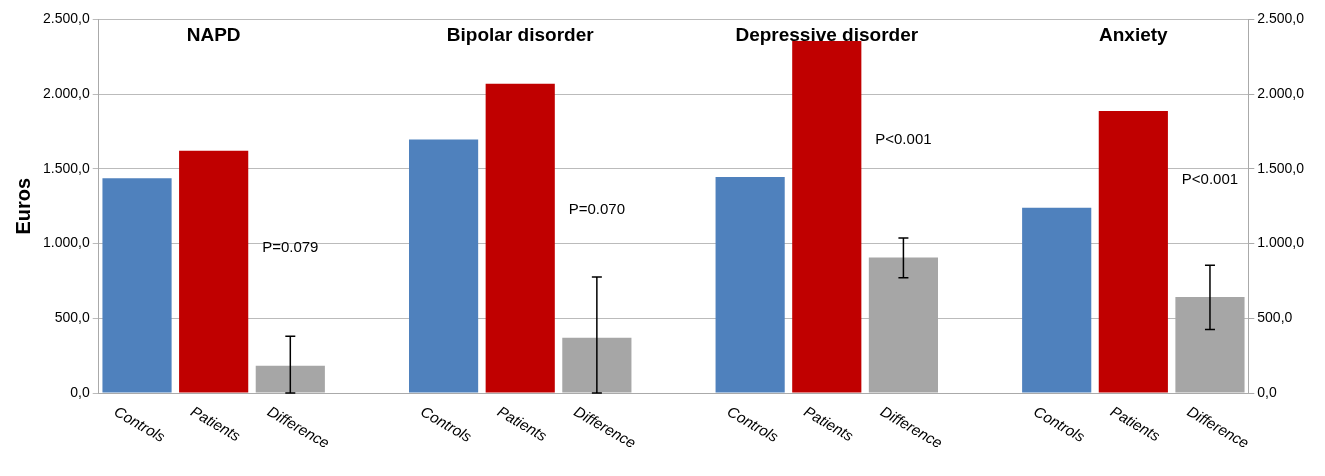 This screenshot has width=1325, height=476. What do you see at coordinates (1281, 92) in the screenshot?
I see `y2-tick-label: 2.000,0` at bounding box center [1281, 92].